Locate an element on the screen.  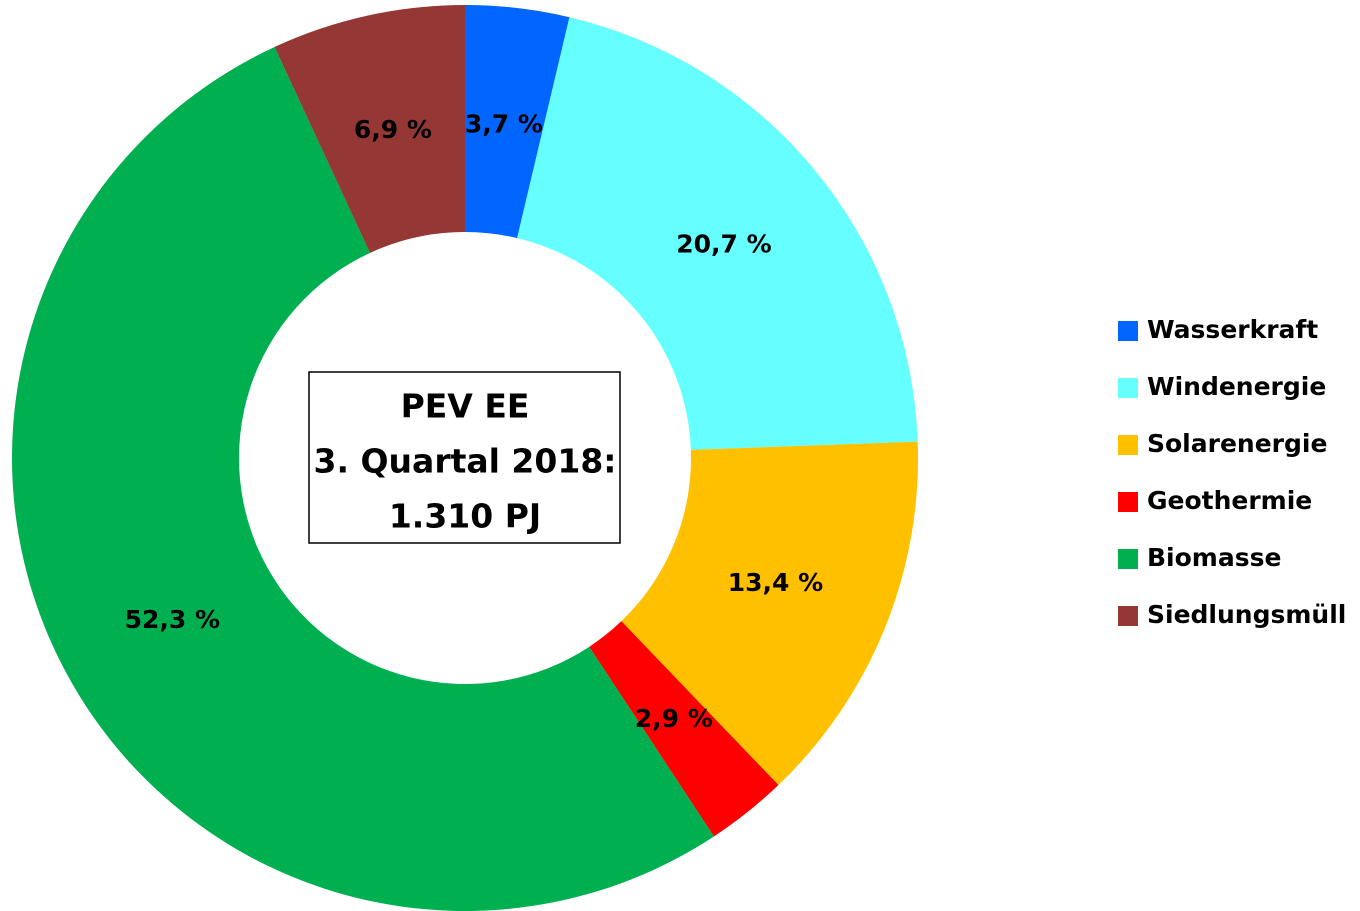
center-text: 3. Quartal 2018: is located at coordinates (465, 461).